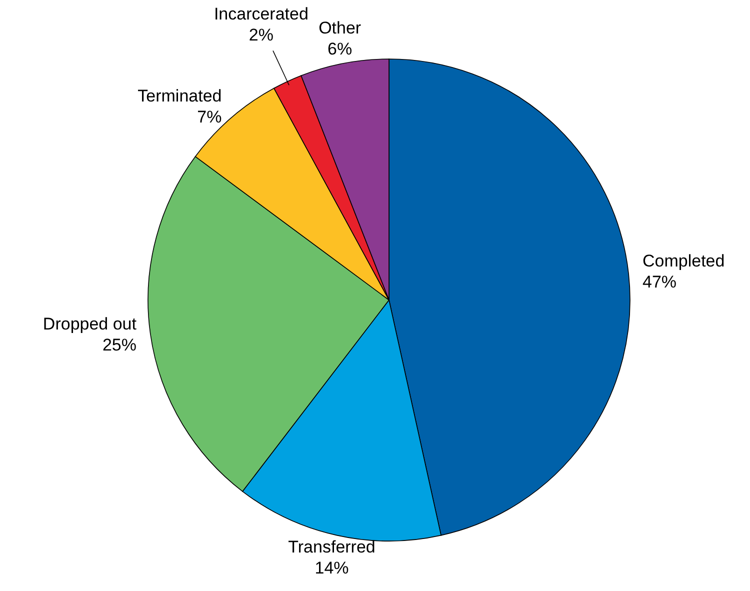 Image resolution: width=750 pixels, height=591 pixels. Describe the element at coordinates (659, 282) in the screenshot. I see `data-label: 47%` at that location.